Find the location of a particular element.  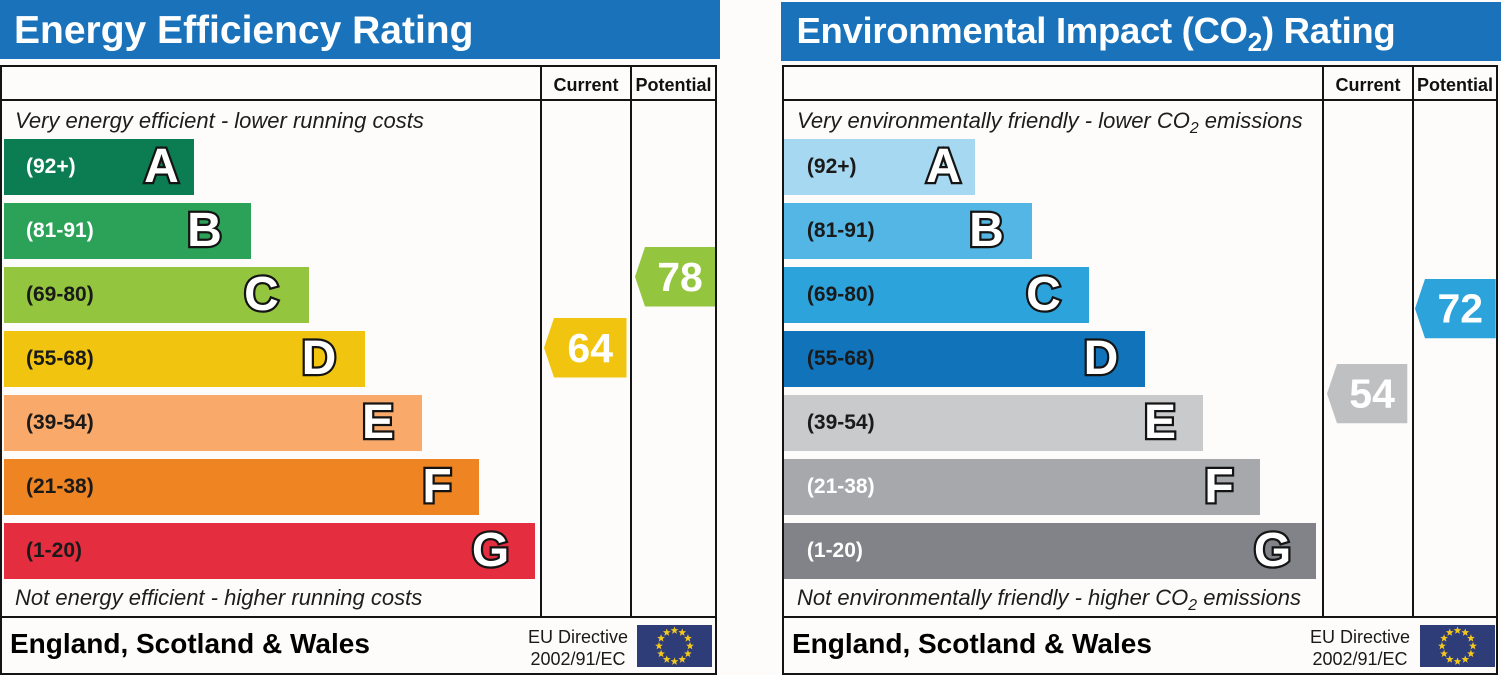

svg-text: 64 is located at coordinates (590, 348).